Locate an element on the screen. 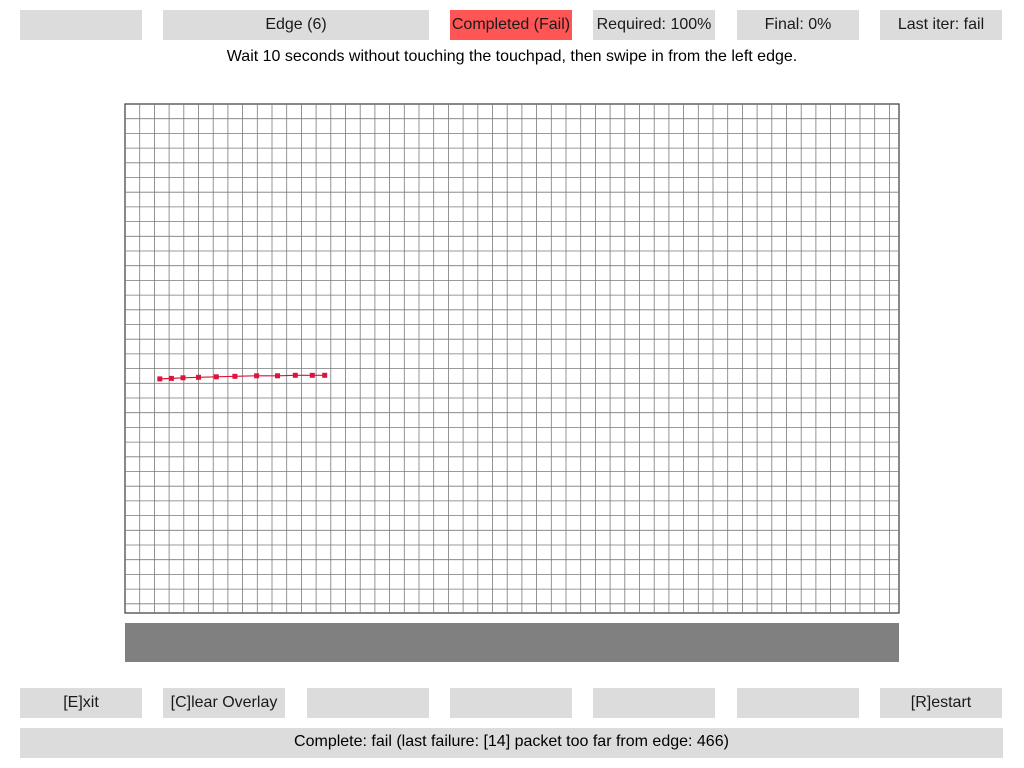 The image size is (1024, 768). touch-trace is located at coordinates (242, 377).